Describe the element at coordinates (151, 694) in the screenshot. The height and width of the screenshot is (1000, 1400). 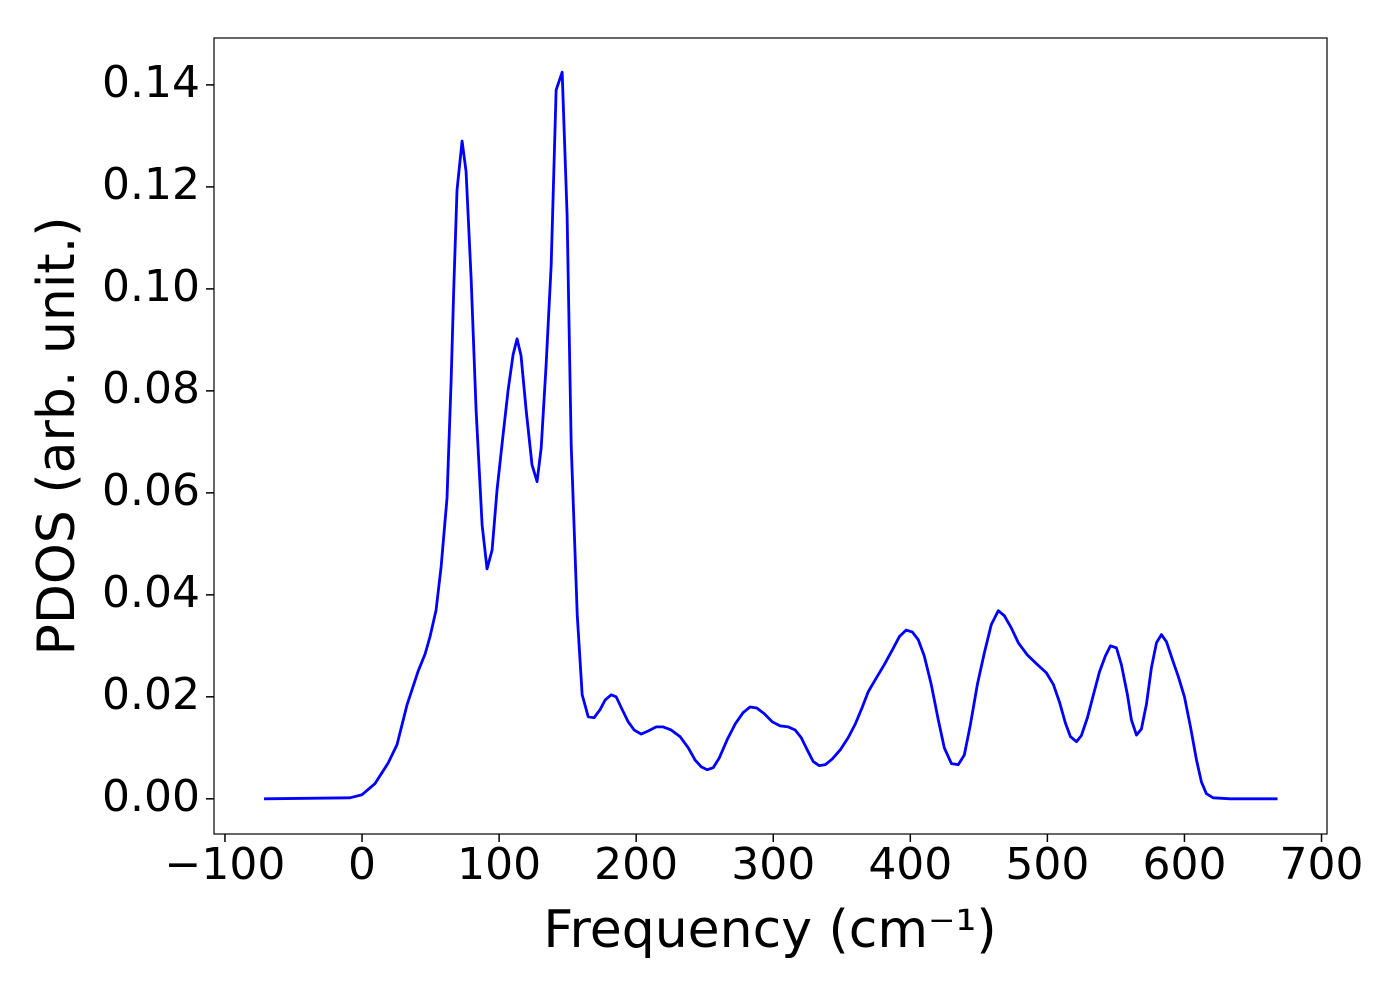
I see `y-tick-label: 0.02` at that location.